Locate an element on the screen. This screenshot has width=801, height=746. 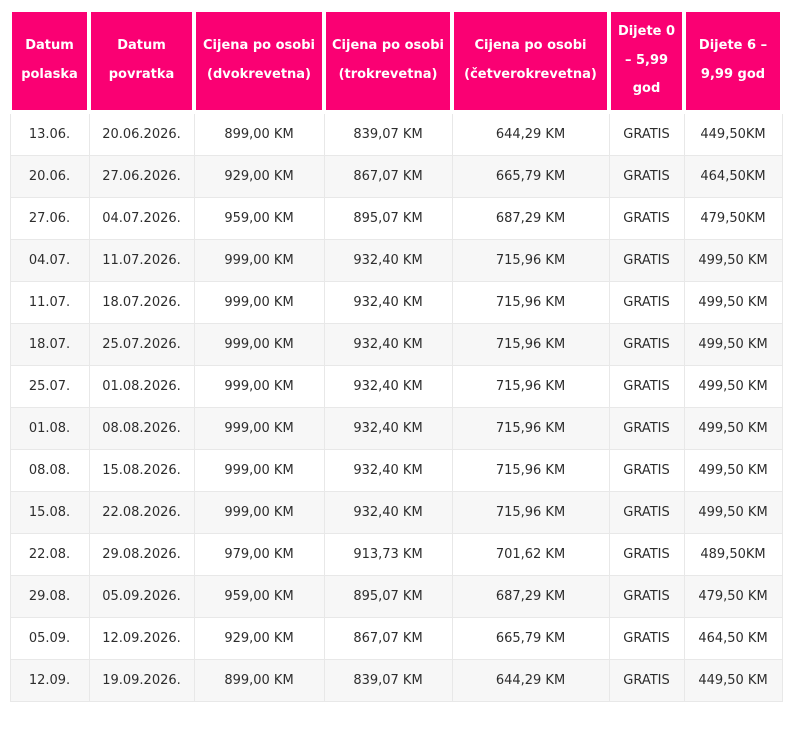
table-cell: 29.08.2026. is located at coordinates (141, 554).